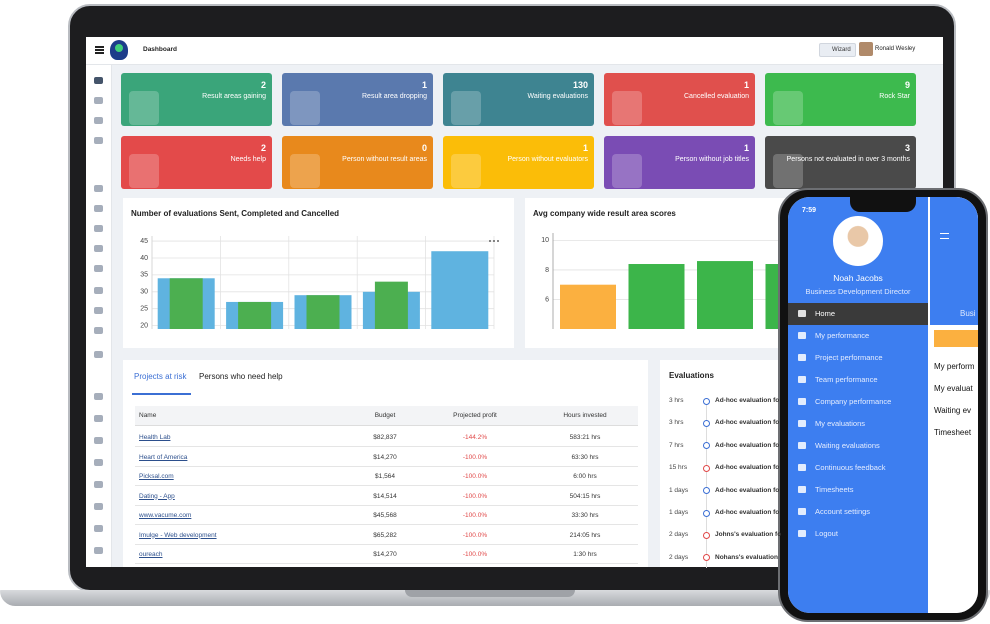 This screenshot has height=624, width=990. What do you see at coordinates (716, 96) in the screenshot?
I see `tile-label: Cancelled evaluation` at bounding box center [716, 96].